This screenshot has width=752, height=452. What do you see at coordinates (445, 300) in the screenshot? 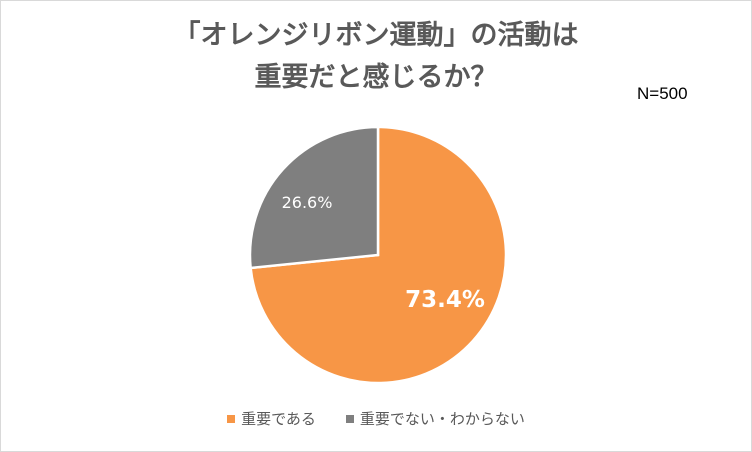
I see `label-important: 73.4%` at bounding box center [445, 300].